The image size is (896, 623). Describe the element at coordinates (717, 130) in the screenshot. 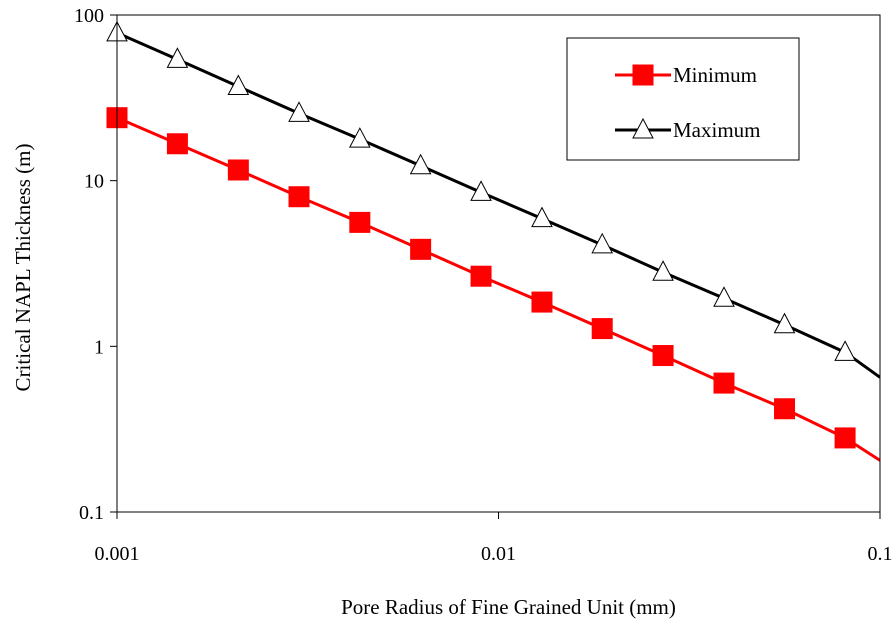

I see `legend-label-maximum: Maximum` at that location.